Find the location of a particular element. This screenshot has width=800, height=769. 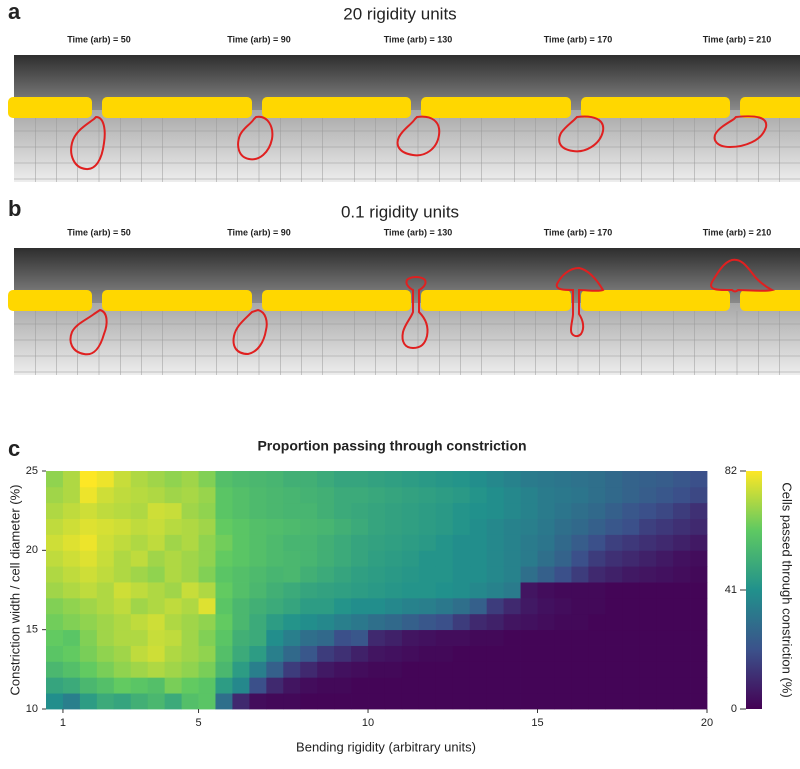

x-tick-label: 1 is located at coordinates (63, 723).